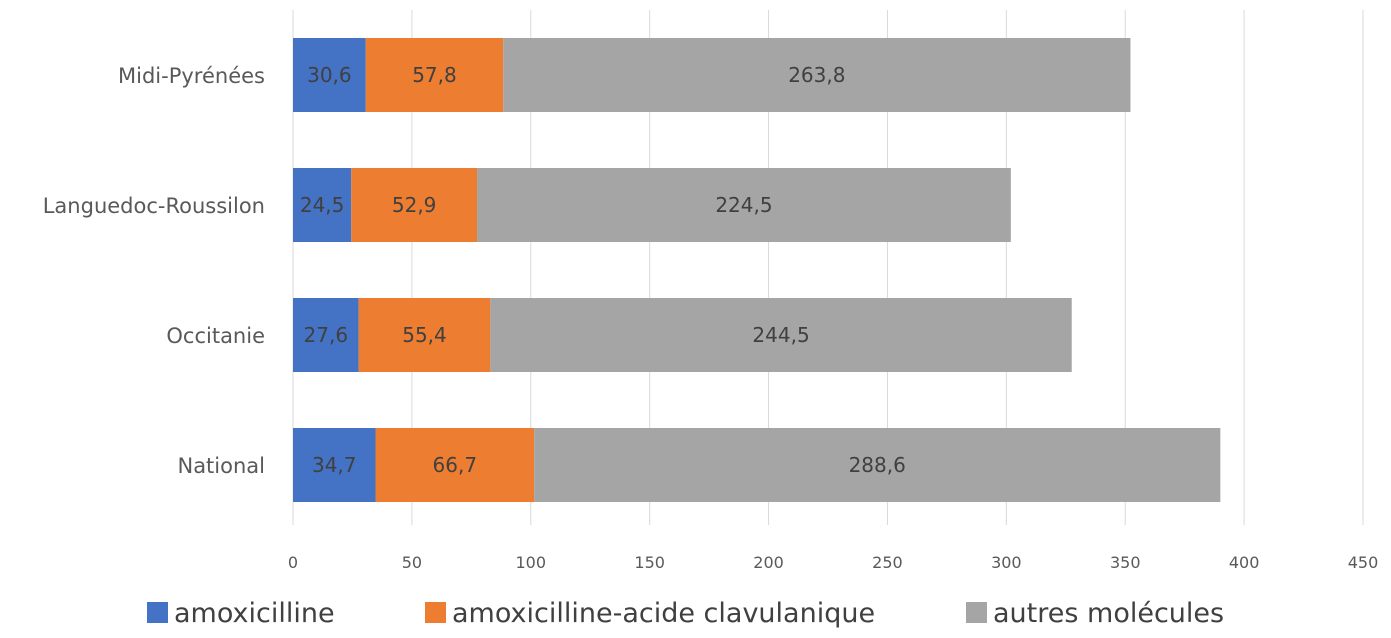 This screenshot has width=1391, height=638. Describe the element at coordinates (531, 562) in the screenshot. I see `x-tick-label: 100` at that location.